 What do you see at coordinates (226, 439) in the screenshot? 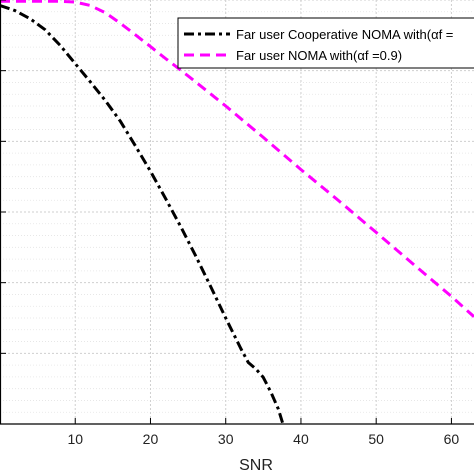
I see `x-tick-label: 30` at bounding box center [226, 439].